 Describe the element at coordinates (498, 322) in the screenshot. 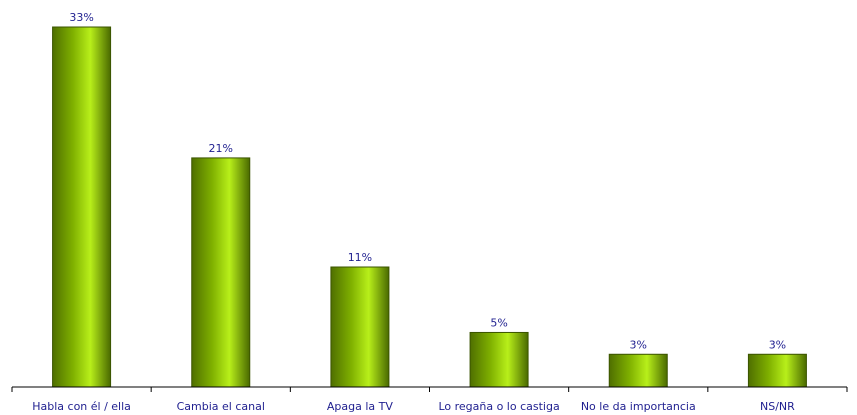

I see `data-label: 5%` at that location.